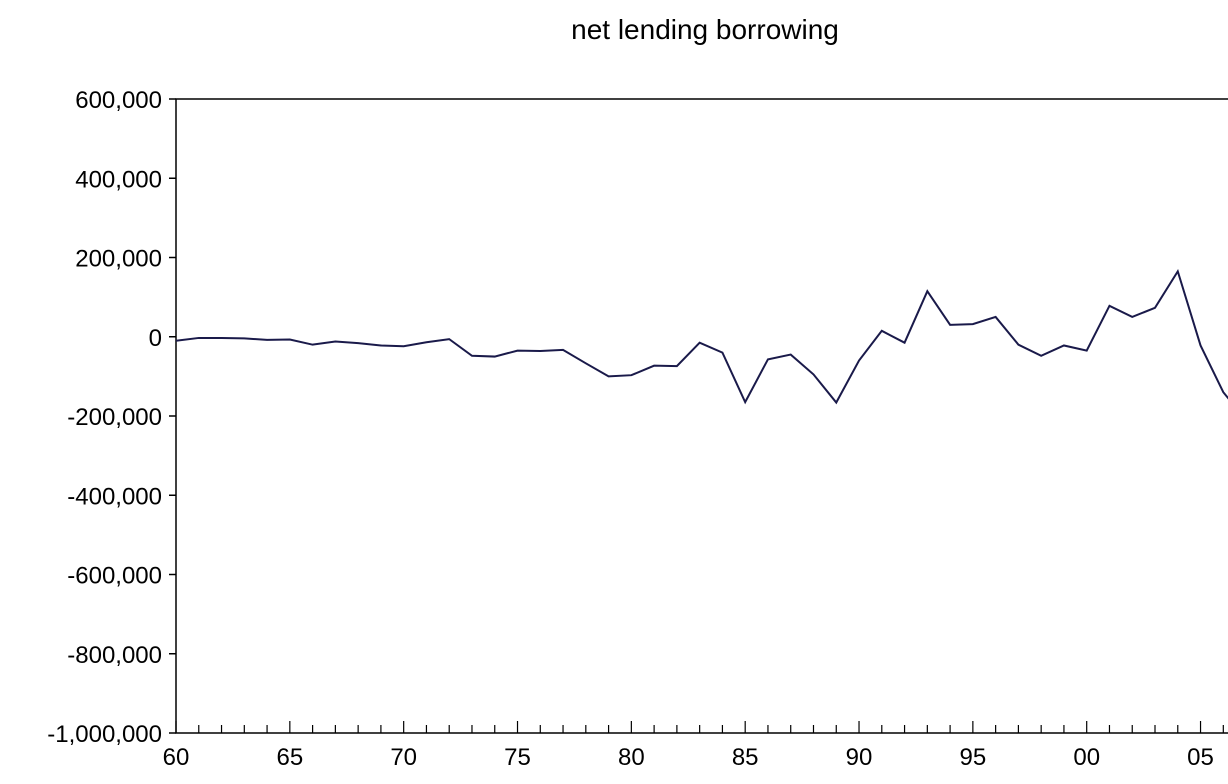 This screenshot has height=784, width=1228. What do you see at coordinates (114, 417) in the screenshot?
I see `y-tick-label: -200,000` at bounding box center [114, 417].